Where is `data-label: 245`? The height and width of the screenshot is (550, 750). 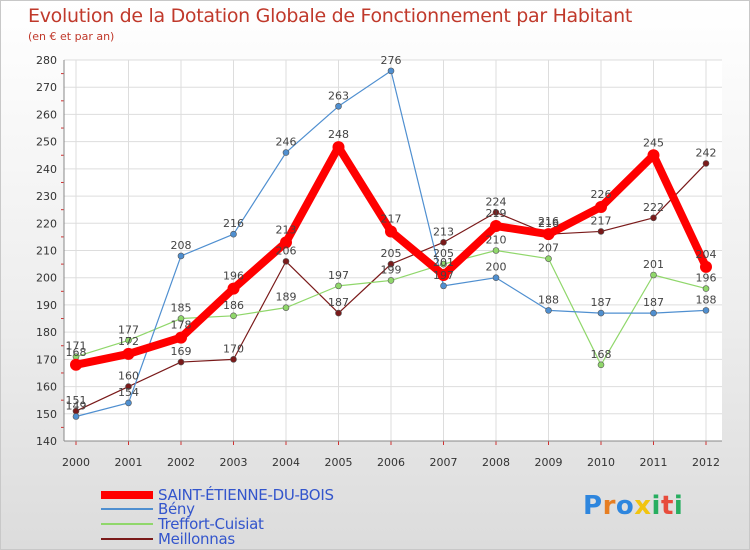 data-label: 245 is located at coordinates (653, 142).